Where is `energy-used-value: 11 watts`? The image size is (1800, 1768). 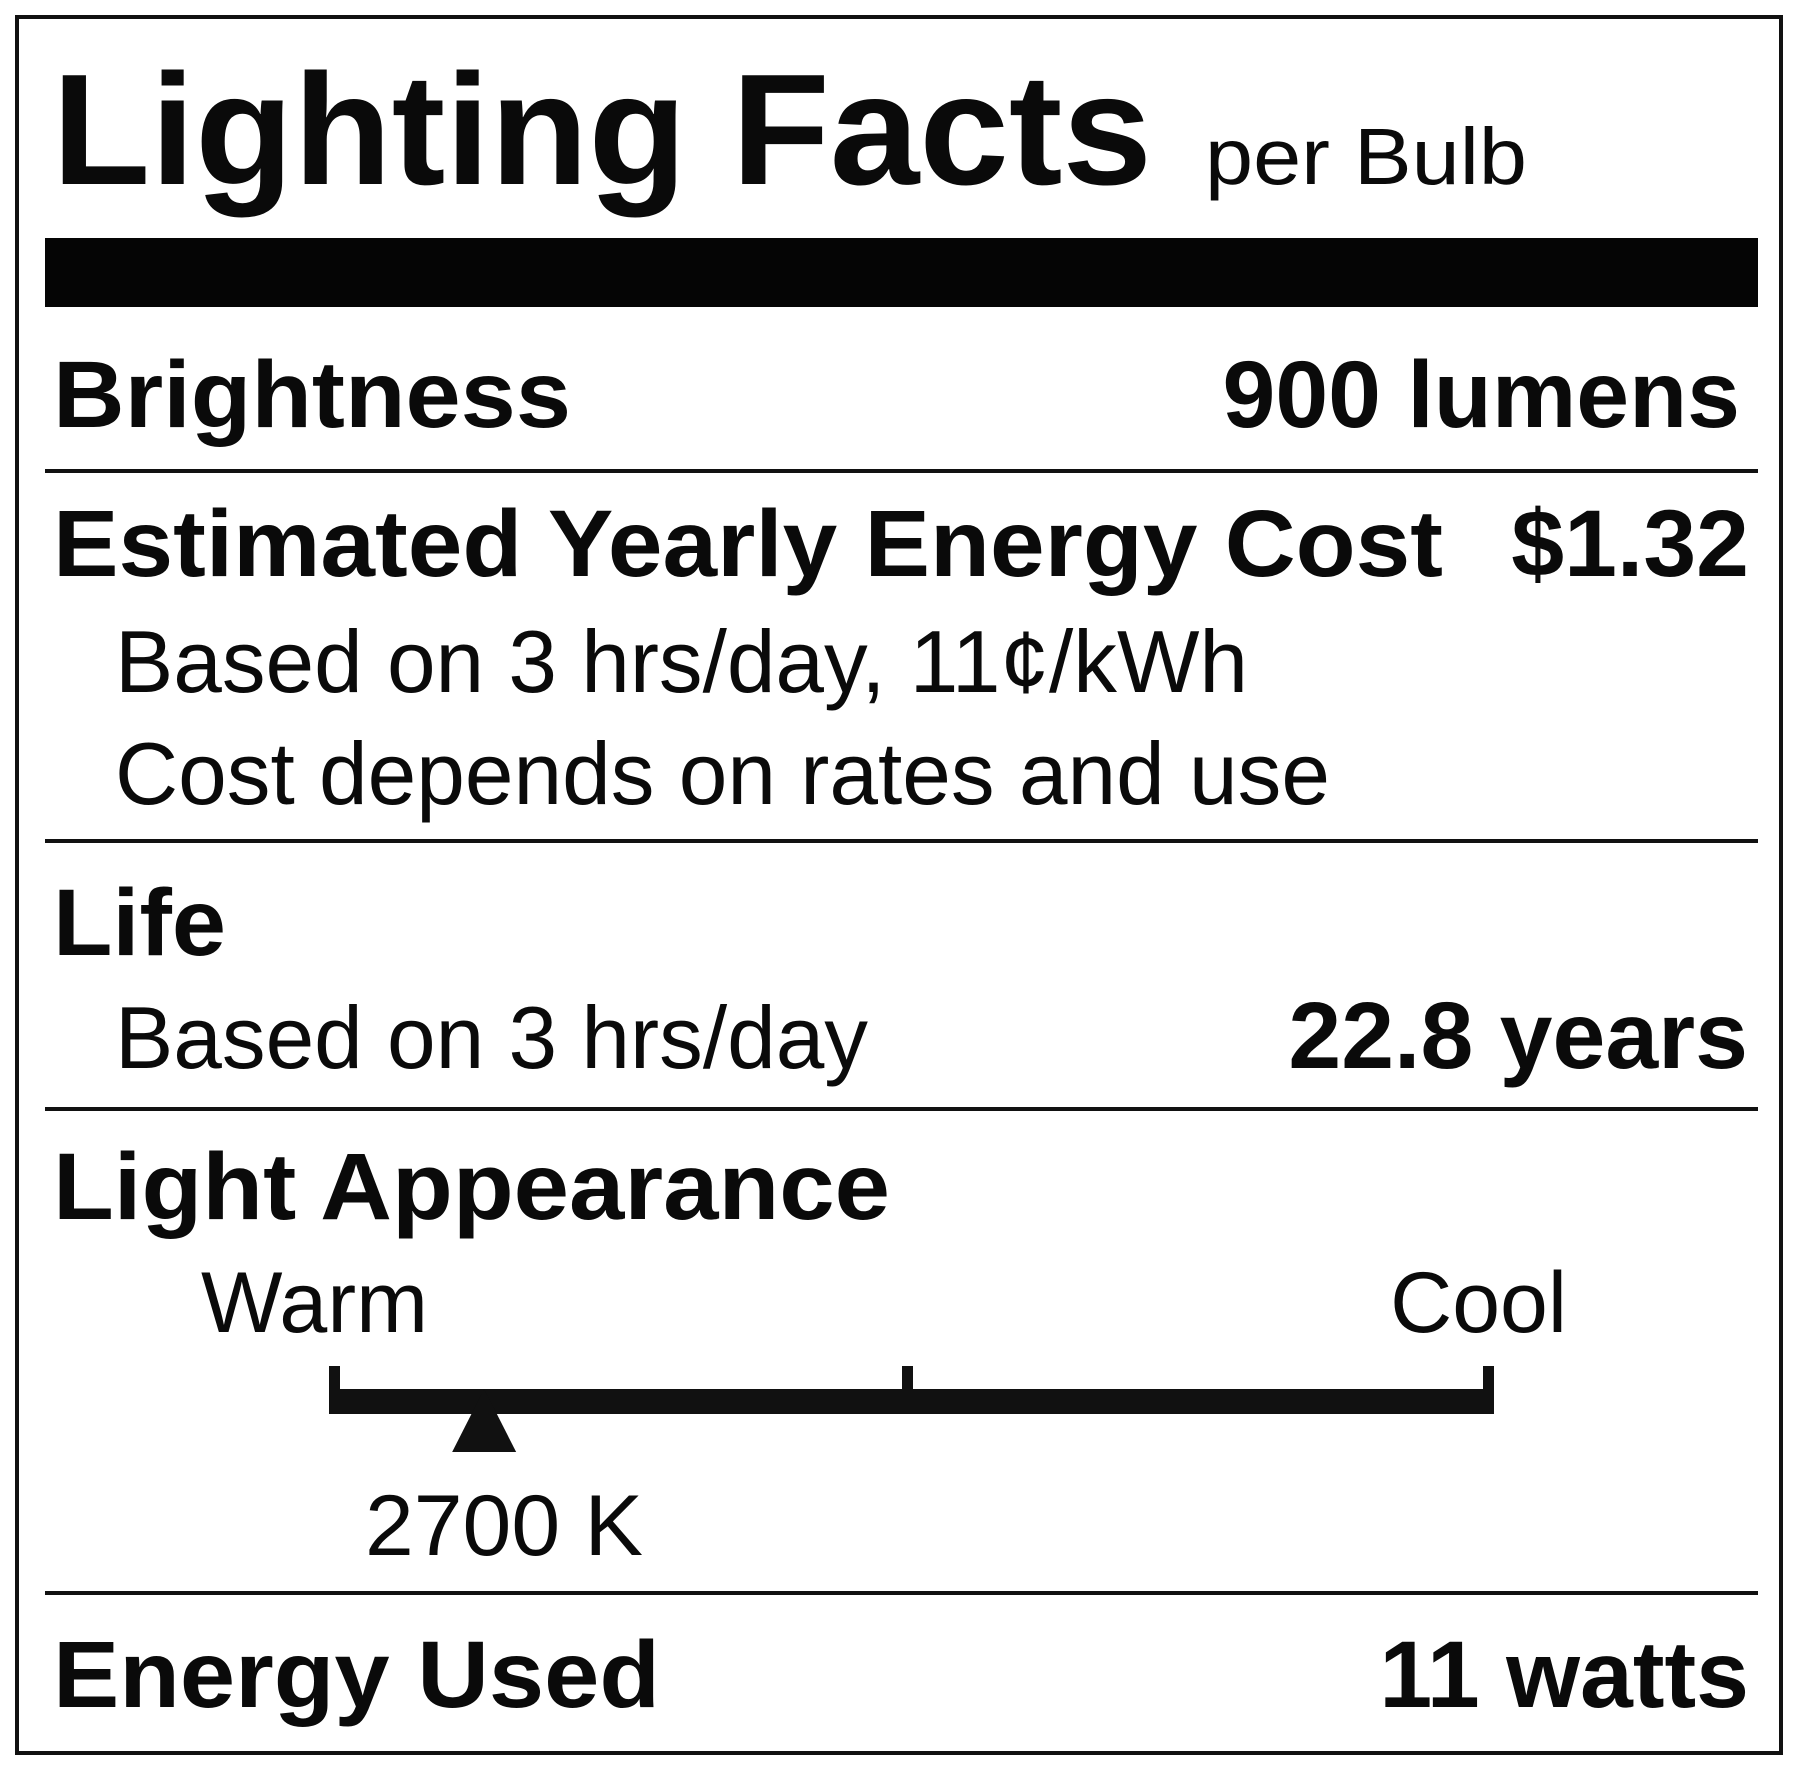
energy-used-value: 11 watts is located at coordinates (1564, 1675).